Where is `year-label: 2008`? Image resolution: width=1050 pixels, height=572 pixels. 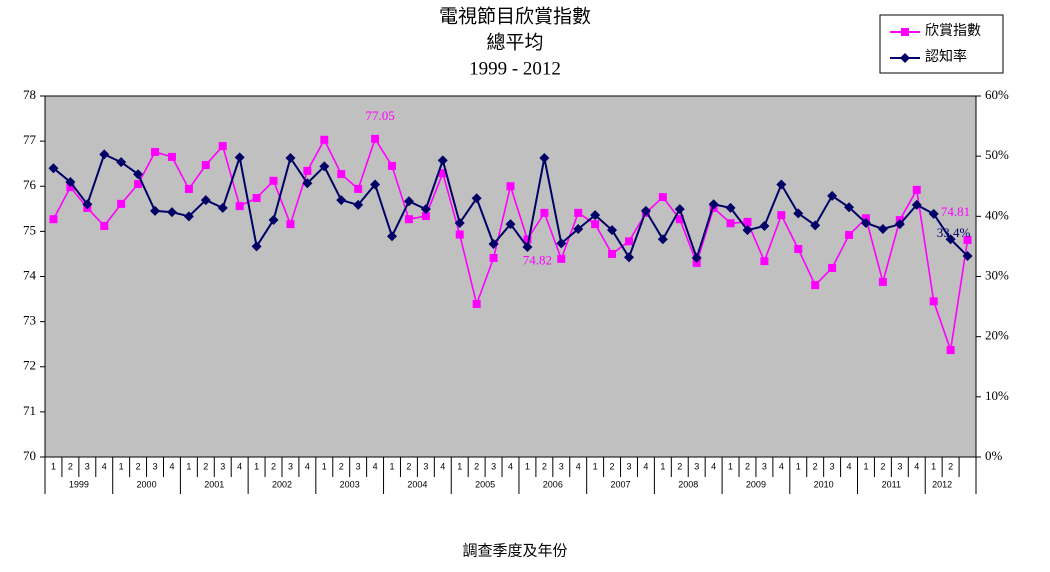
year-label: 2008 is located at coordinates (688, 484).